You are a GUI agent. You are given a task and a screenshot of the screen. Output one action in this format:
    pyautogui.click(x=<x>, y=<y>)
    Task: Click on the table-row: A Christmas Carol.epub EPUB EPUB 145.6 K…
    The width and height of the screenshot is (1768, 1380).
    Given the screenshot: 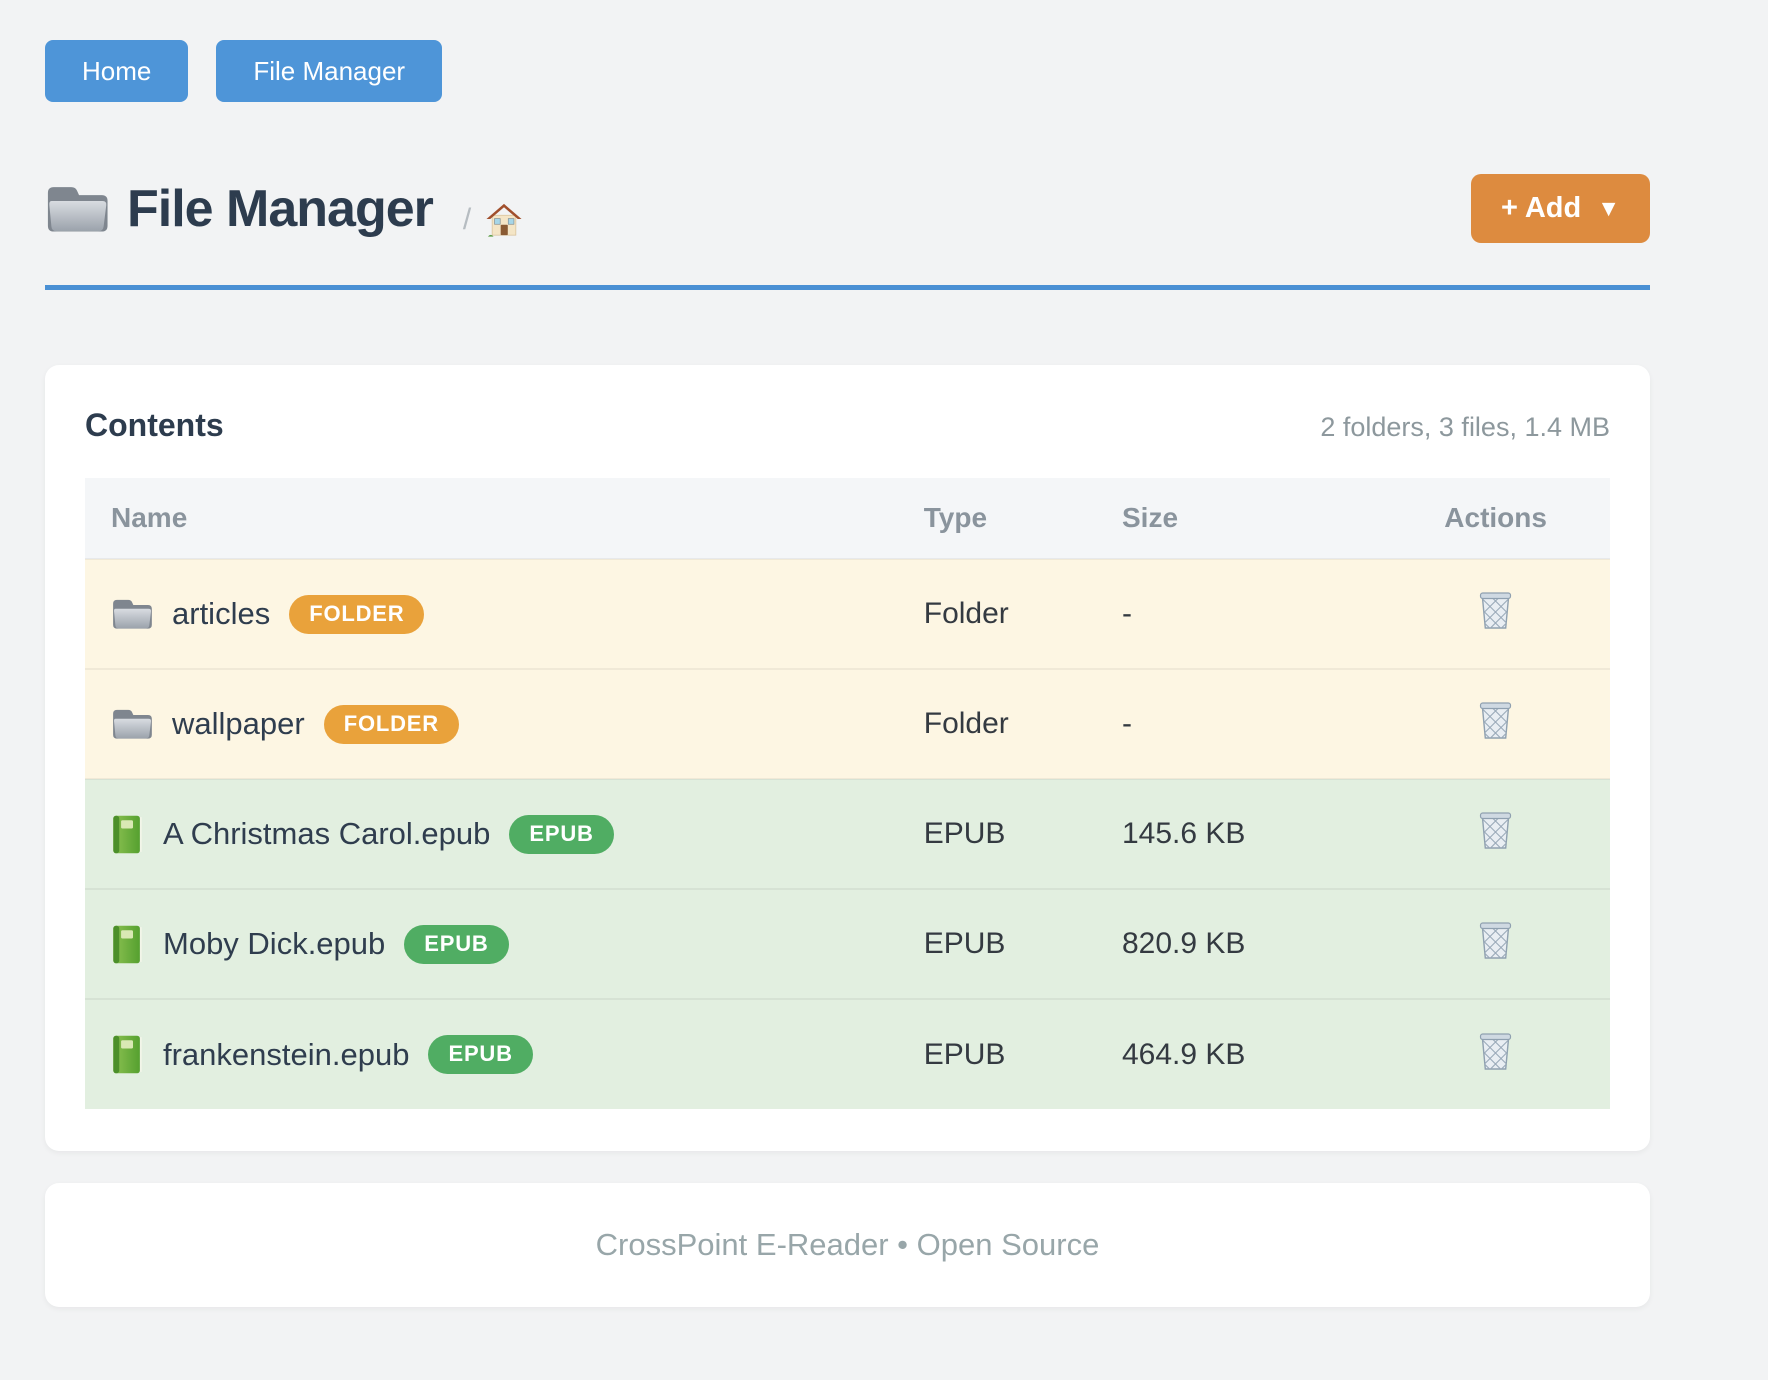 What is the action you would take?
    pyautogui.click(x=847, y=834)
    